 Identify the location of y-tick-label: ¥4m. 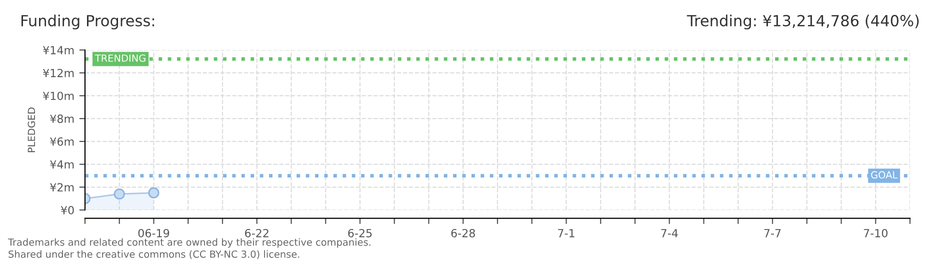
(62, 164).